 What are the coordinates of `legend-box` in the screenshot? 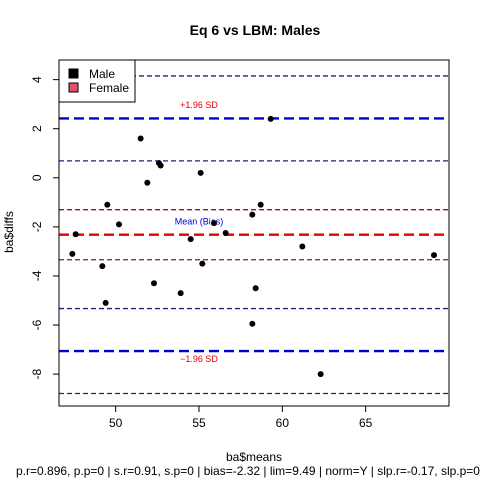 It's located at (97, 81).